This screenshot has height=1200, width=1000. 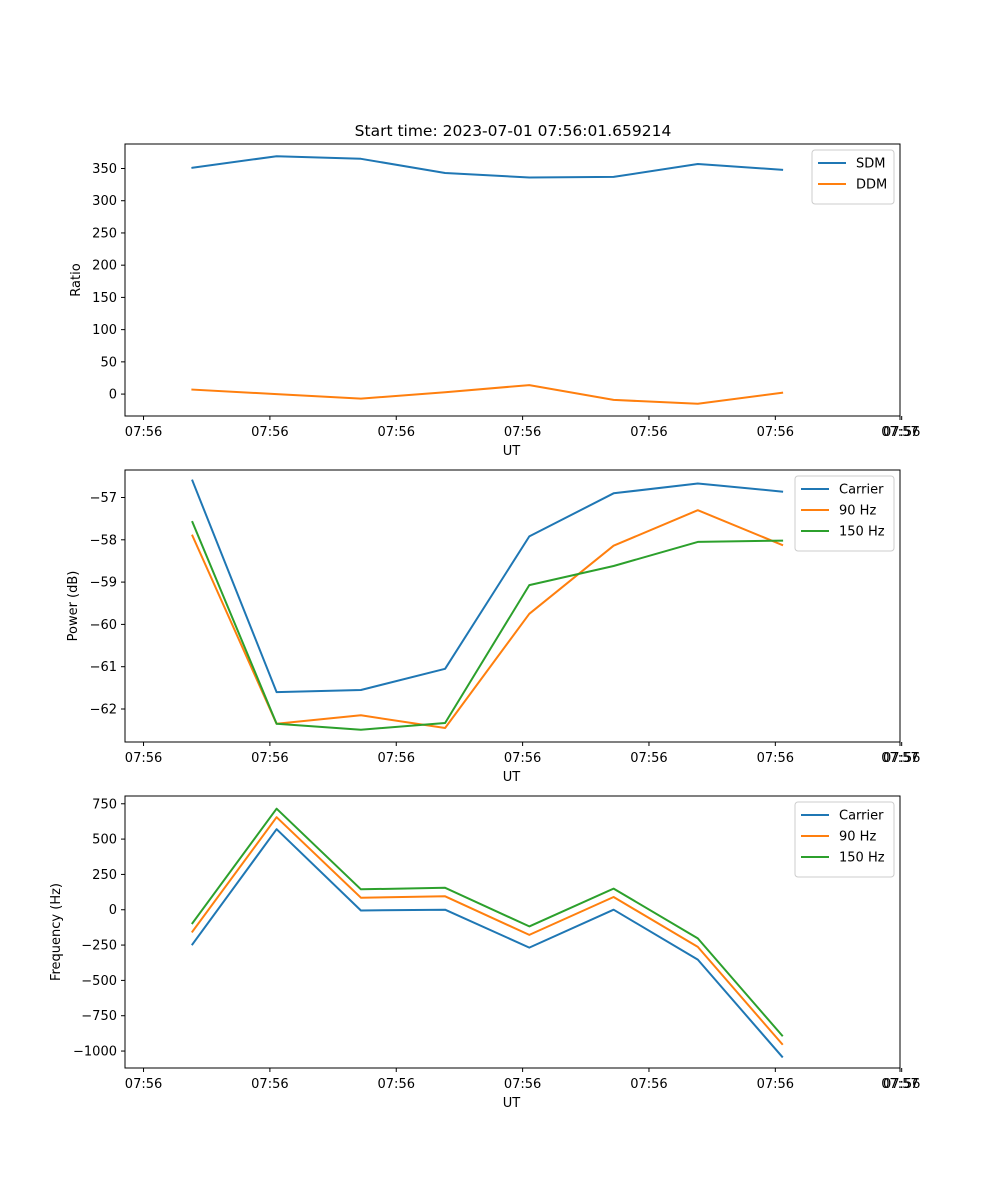 What do you see at coordinates (870, 164) in the screenshot?
I see `legend-label: SDM` at bounding box center [870, 164].